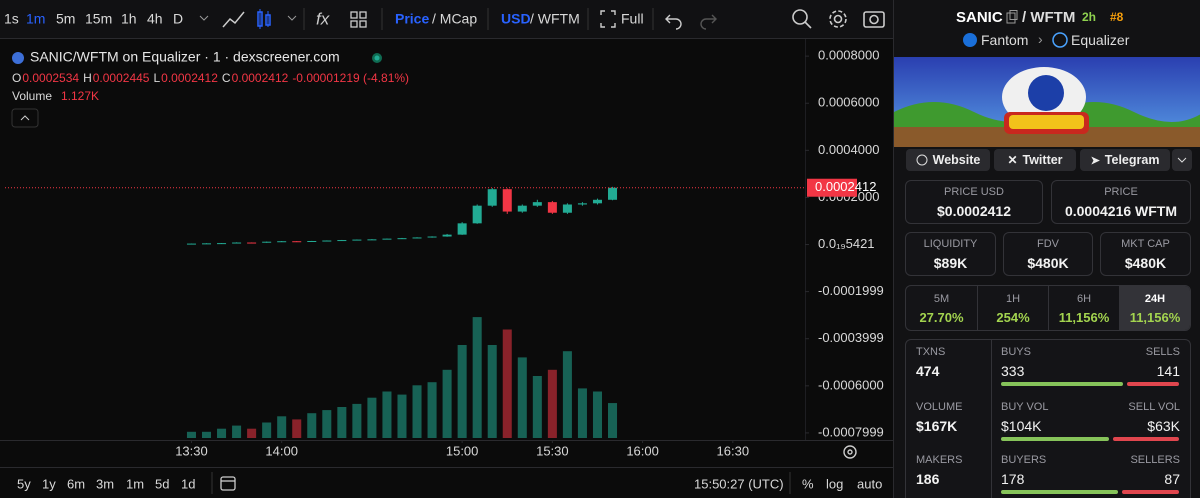  What do you see at coordinates (948, 160) in the screenshot?
I see `website-link: Website` at bounding box center [948, 160].